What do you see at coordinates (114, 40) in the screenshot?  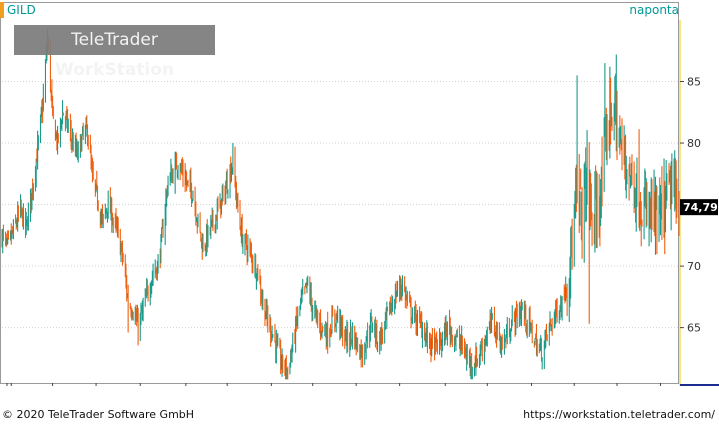 I see `watermark-brand: TeleTrader` at bounding box center [114, 40].